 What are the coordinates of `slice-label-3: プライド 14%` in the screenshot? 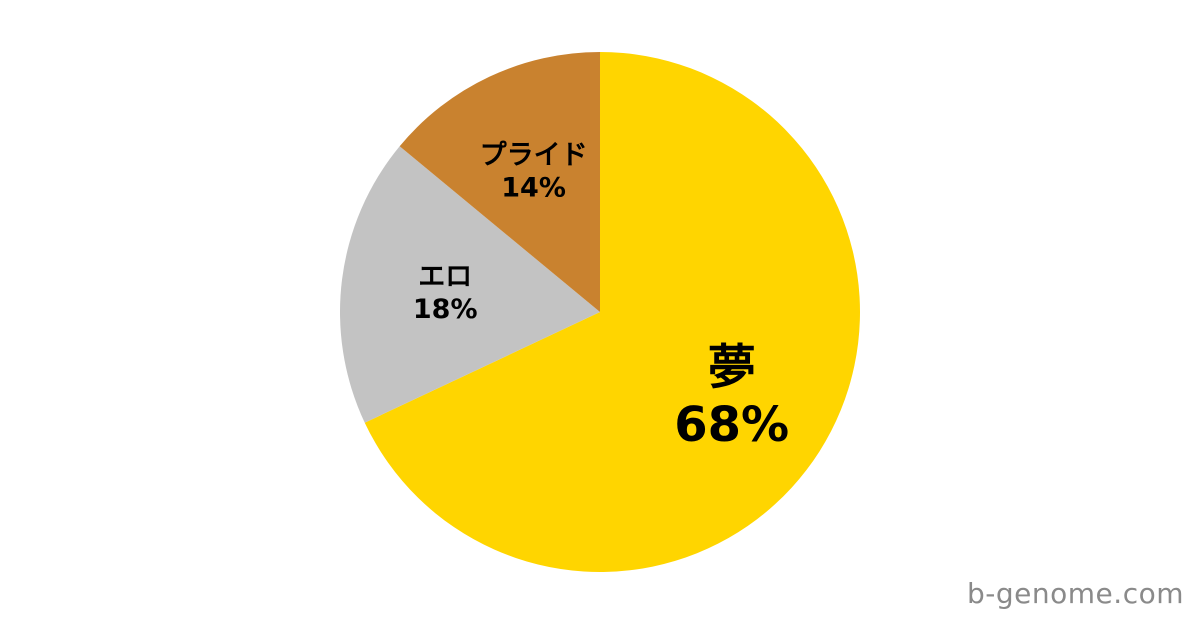 It's located at (534, 171).